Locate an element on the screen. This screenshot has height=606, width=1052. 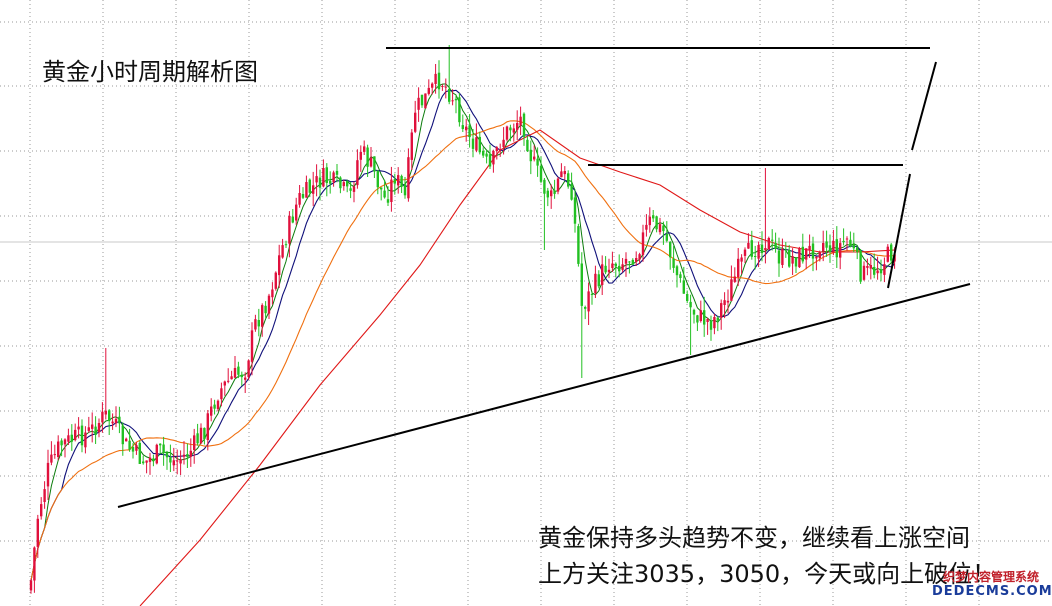
annotation-line-1: 黄金保持多头趋势不变，继续看上涨空间 is located at coordinates (754, 538).